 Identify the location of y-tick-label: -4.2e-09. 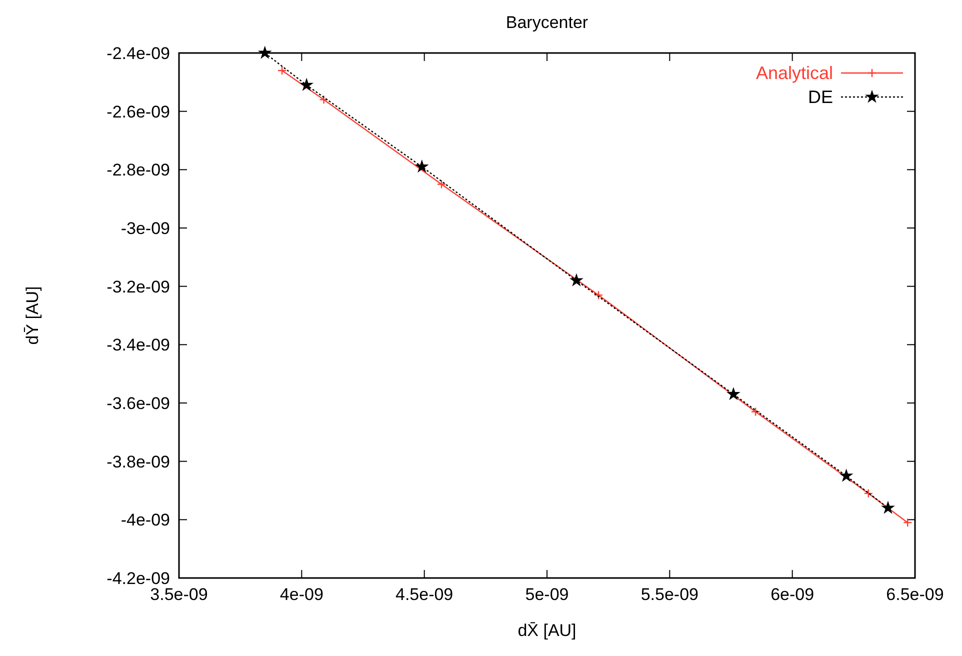
(138, 578).